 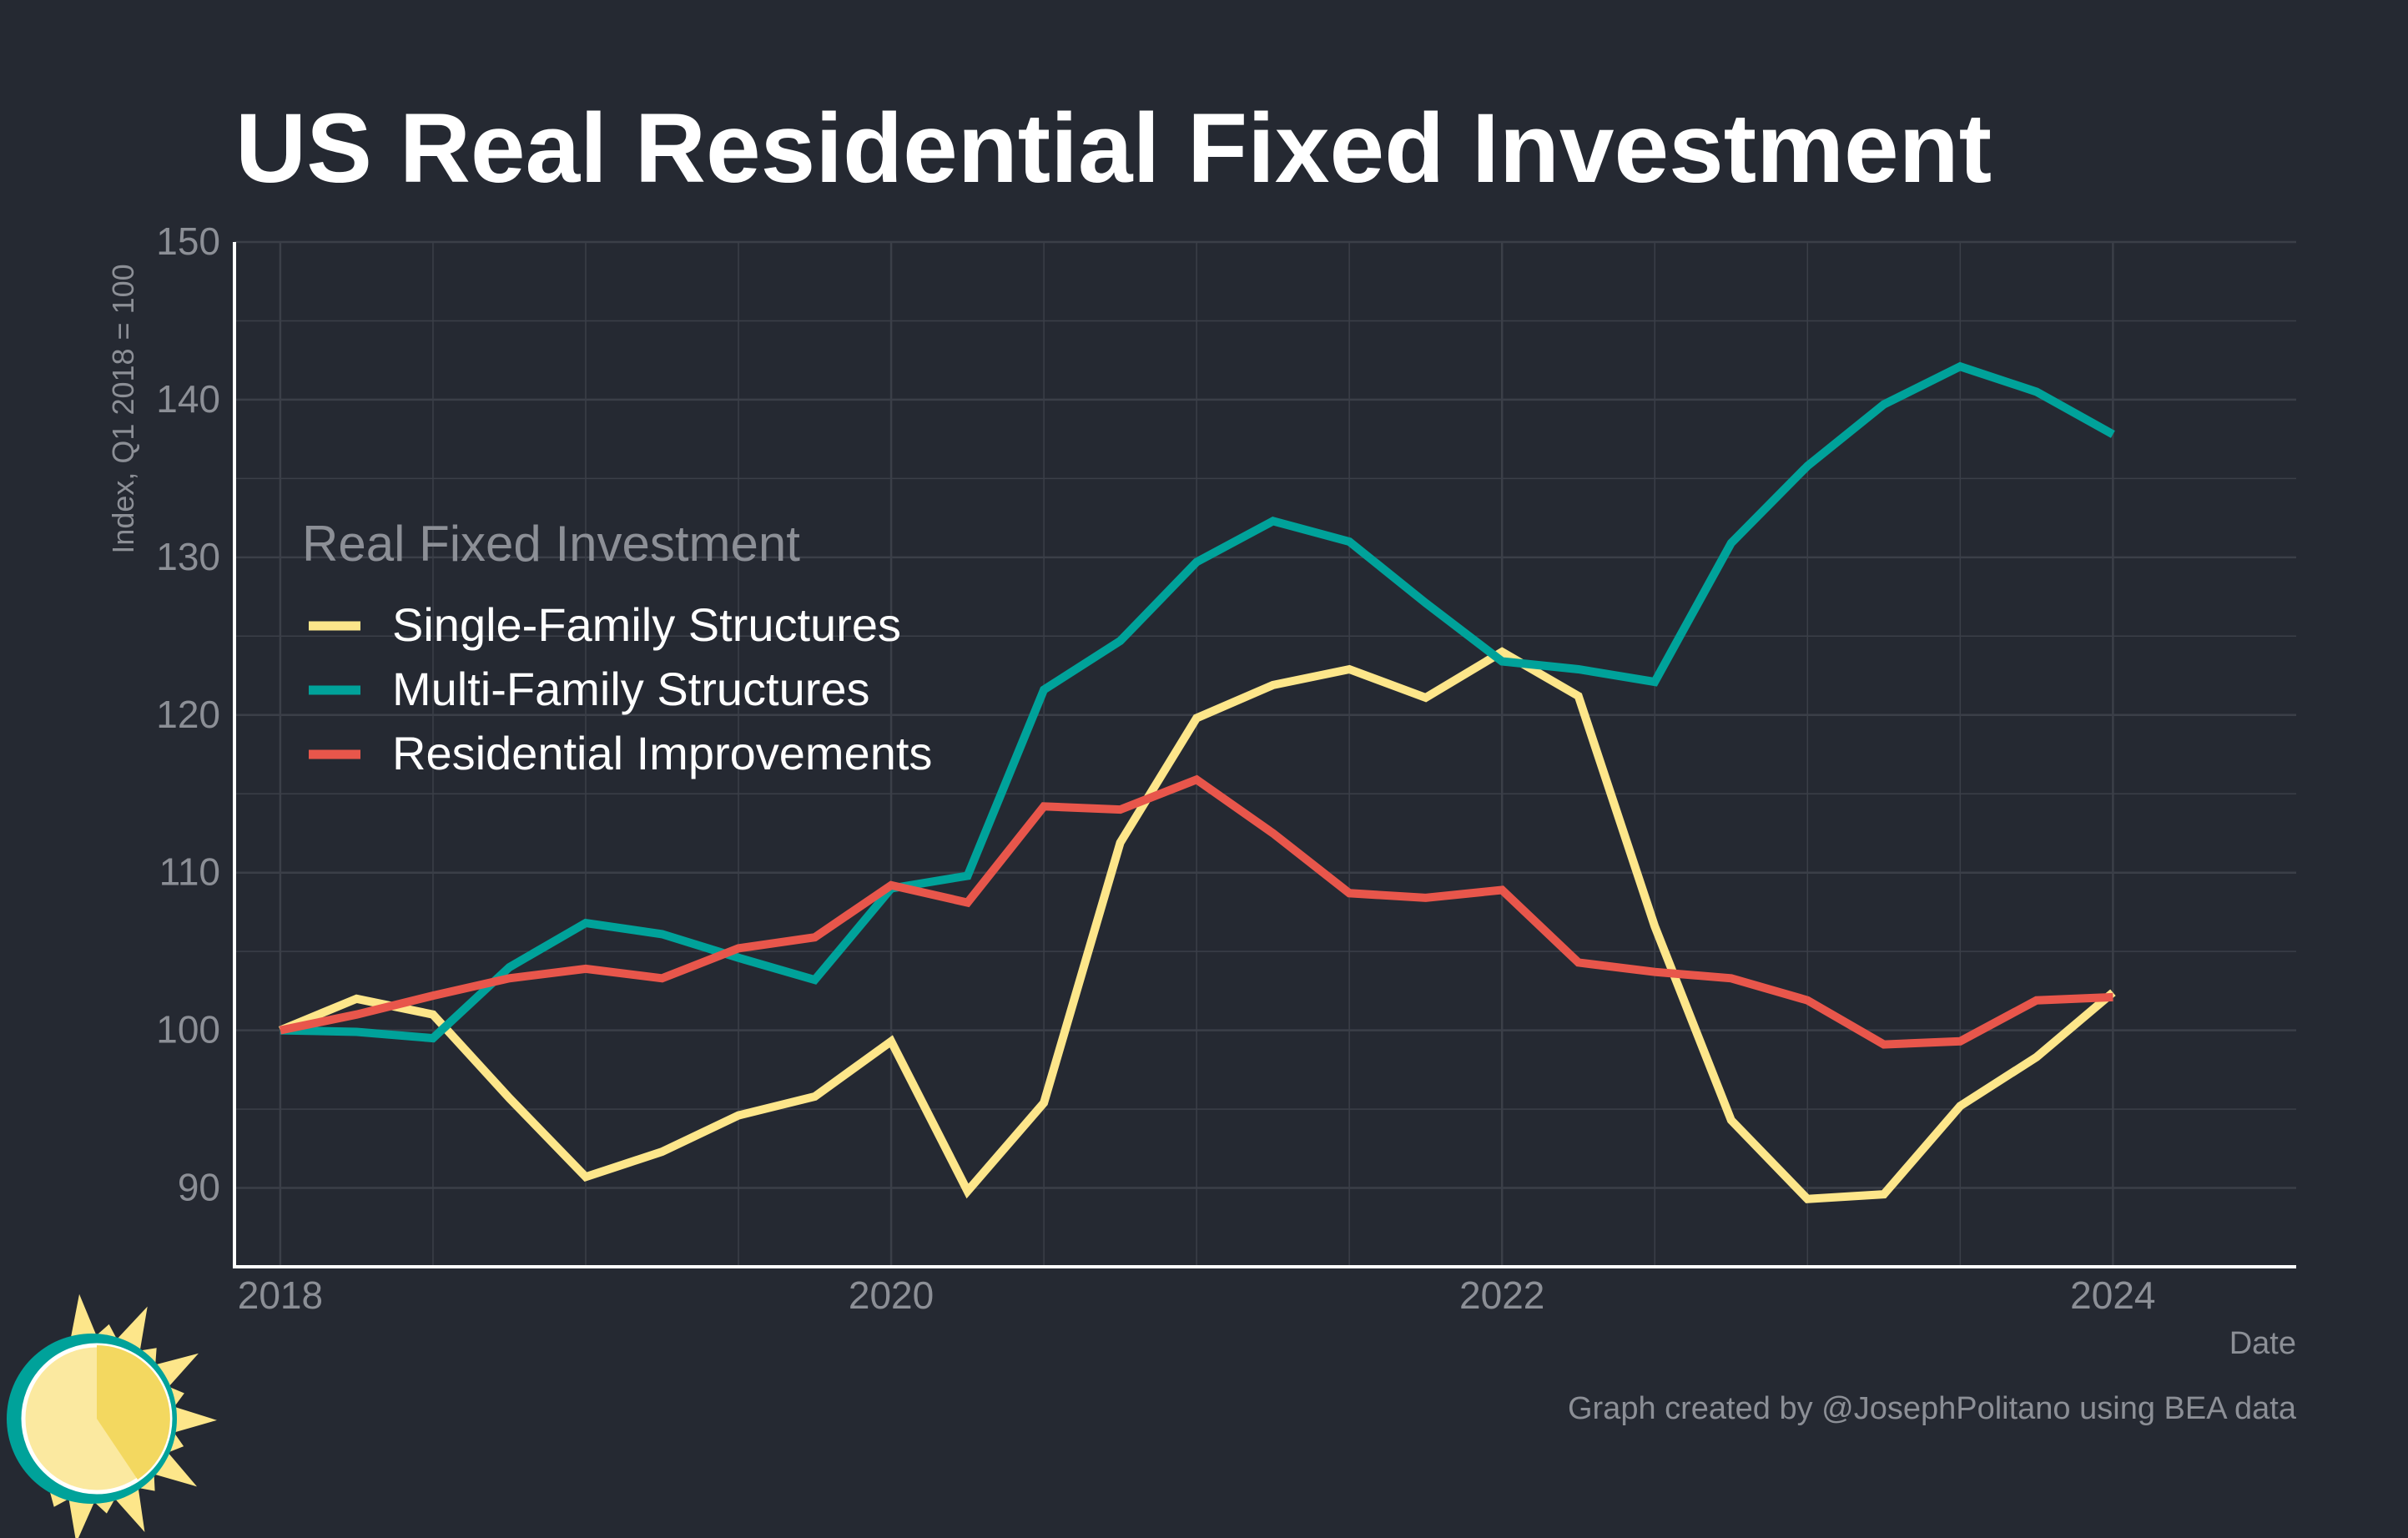 What do you see at coordinates (551, 544) in the screenshot?
I see `legend-title: Real Fixed Investment` at bounding box center [551, 544].